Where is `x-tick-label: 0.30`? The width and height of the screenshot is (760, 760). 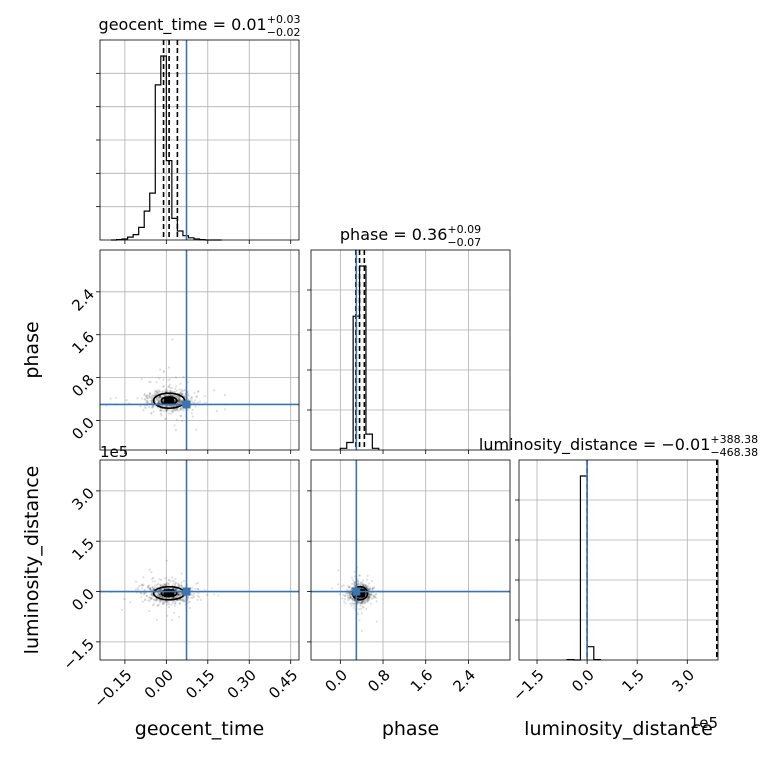 x-tick-label: 0.30 is located at coordinates (242, 684).